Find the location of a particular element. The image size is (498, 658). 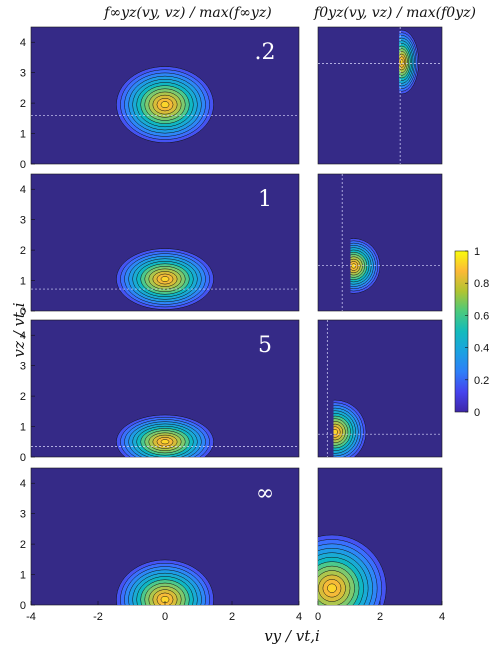

colorbar-tick-label: 0 is located at coordinates (477, 413).